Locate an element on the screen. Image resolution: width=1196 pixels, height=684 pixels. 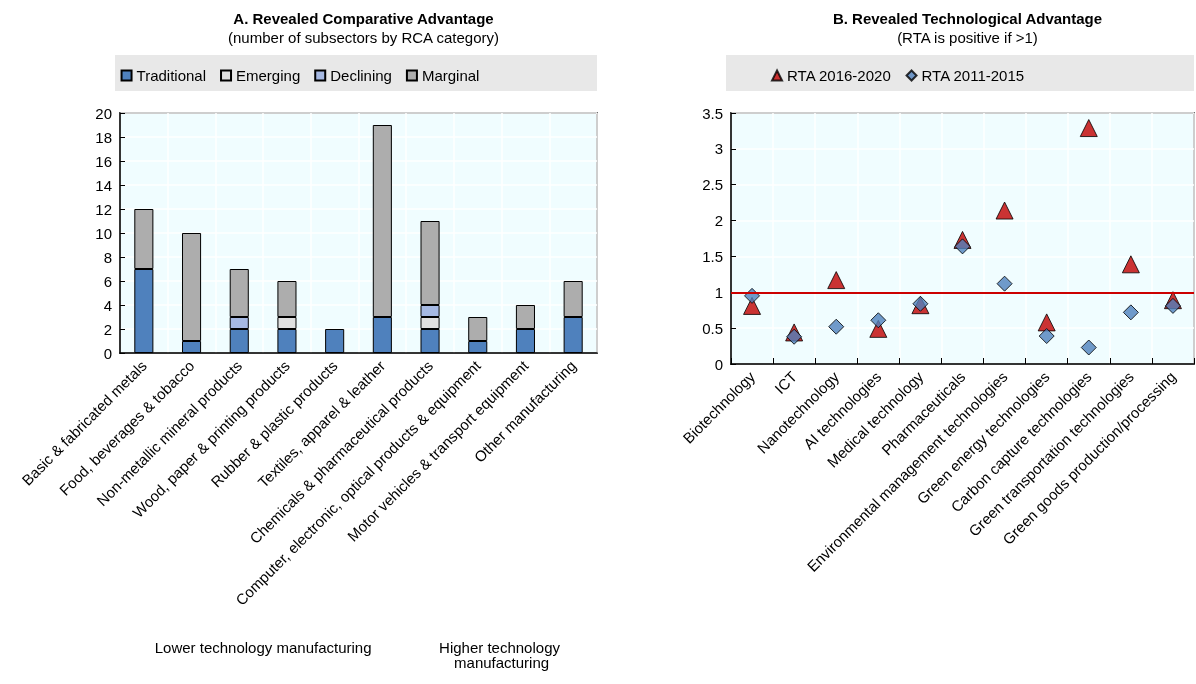
y-tick-label: 14 is located at coordinates (103, 185).